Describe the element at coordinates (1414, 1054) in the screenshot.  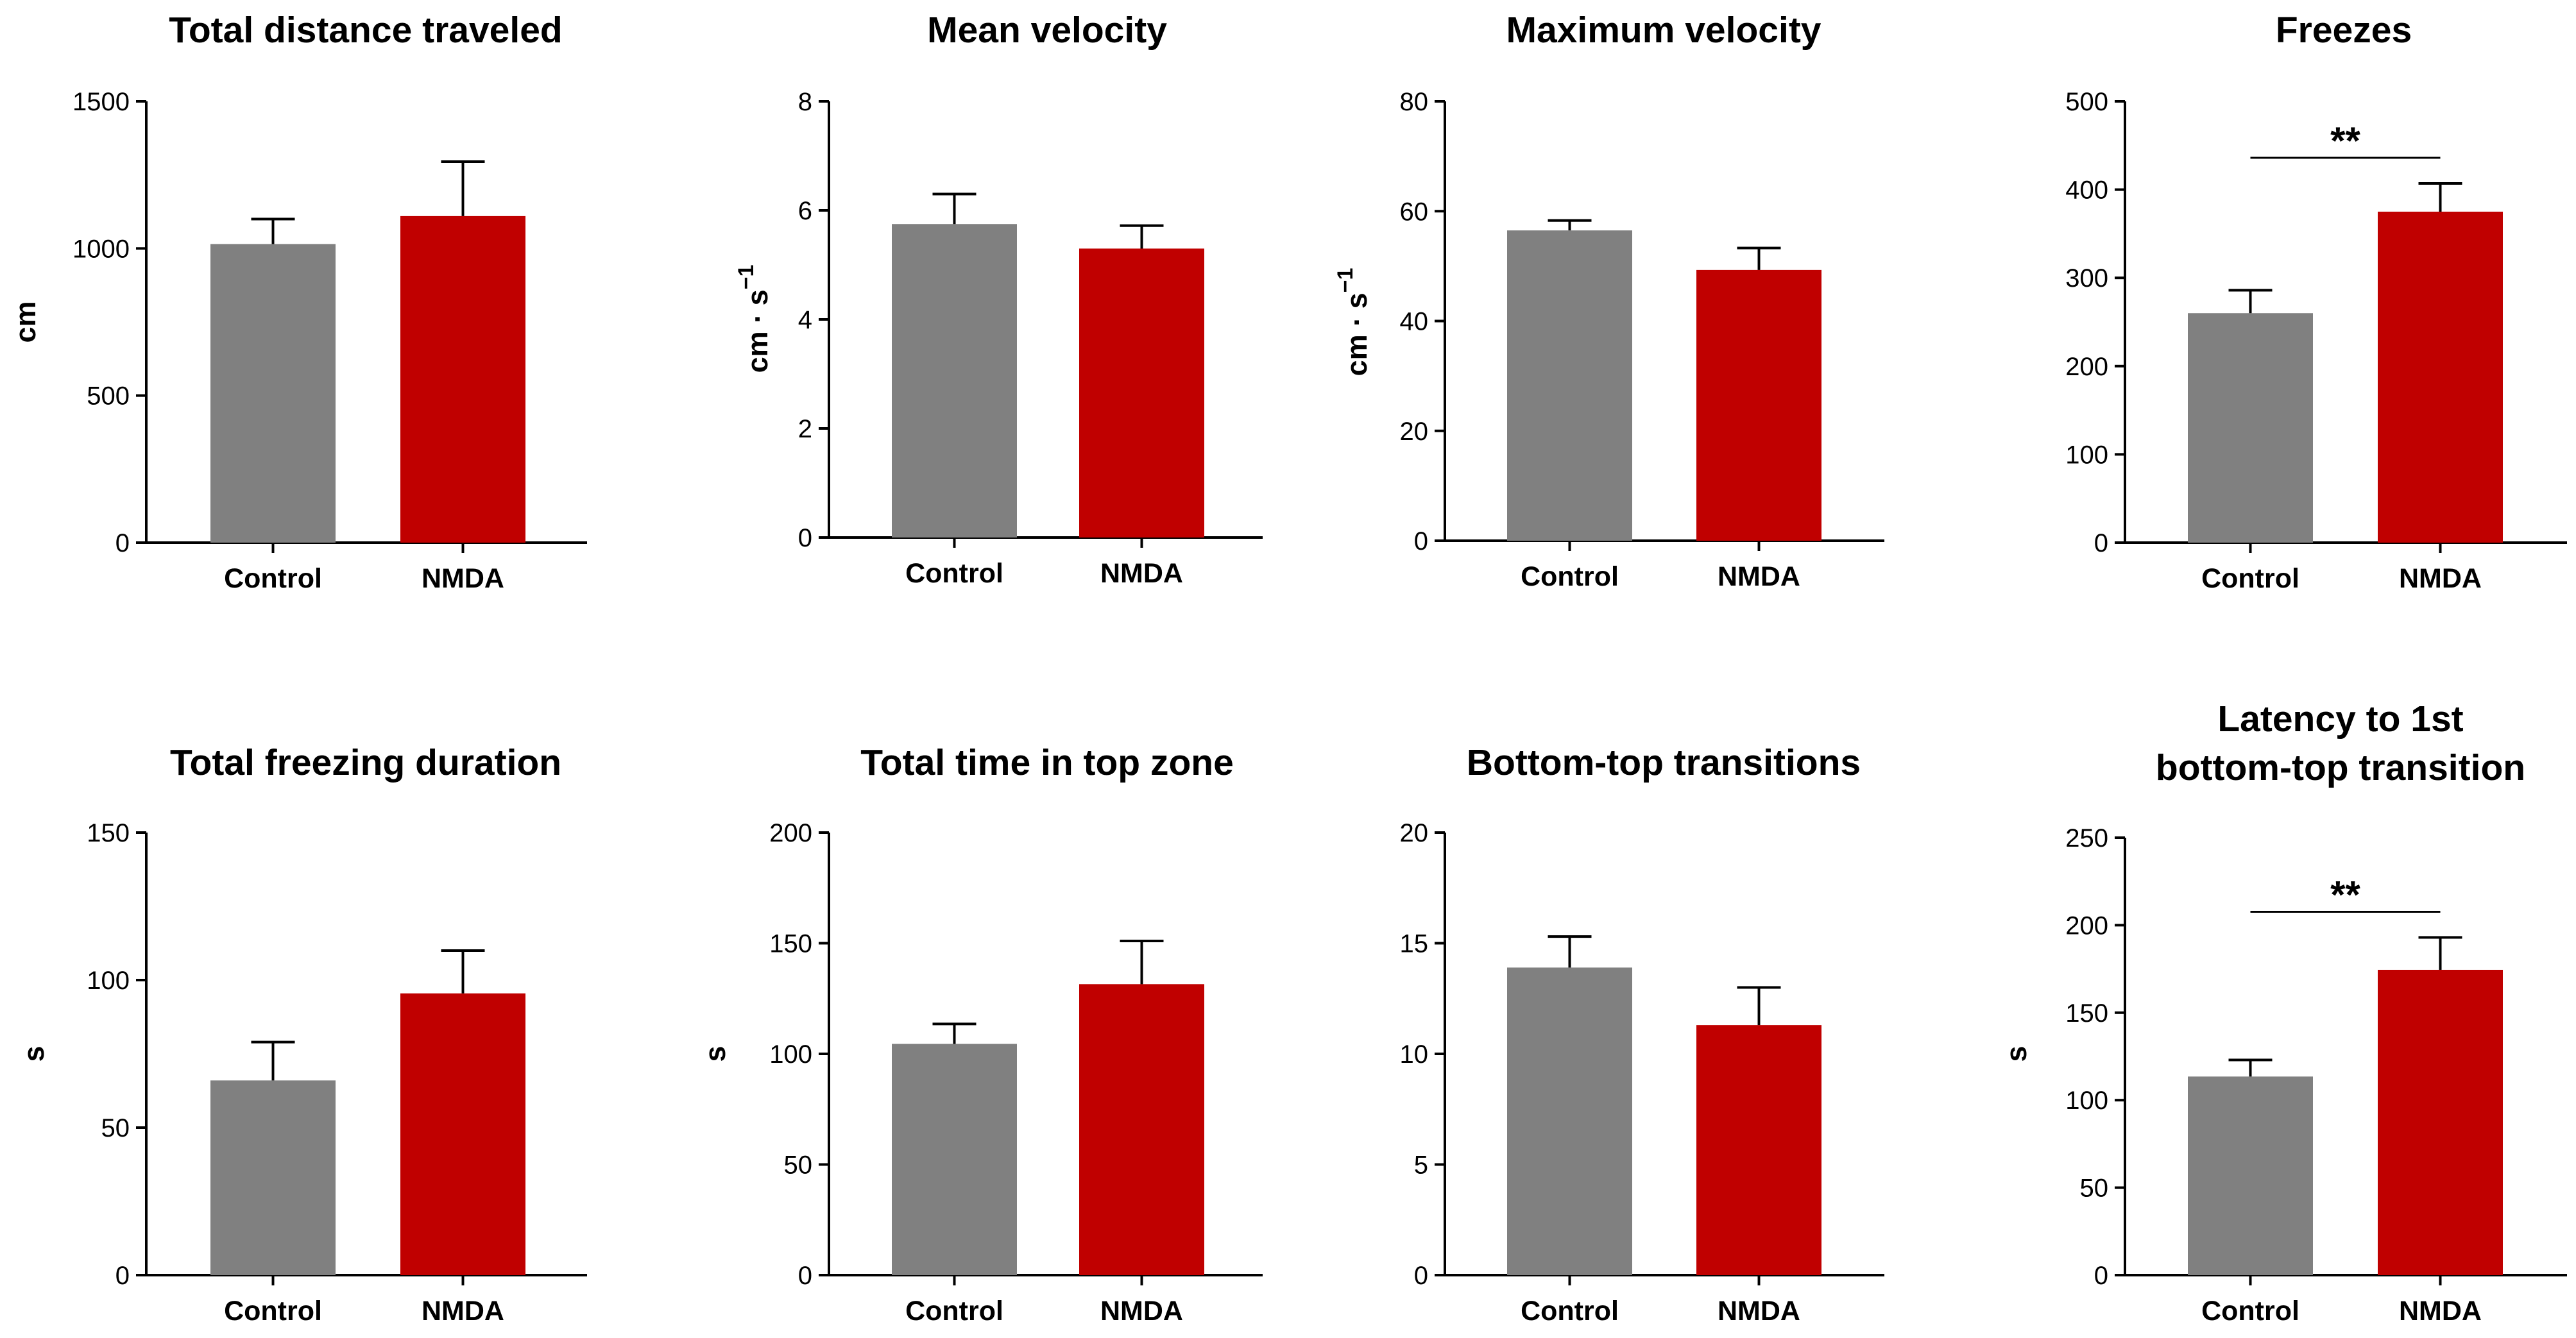
I see `y-tick-label: 10` at that location.